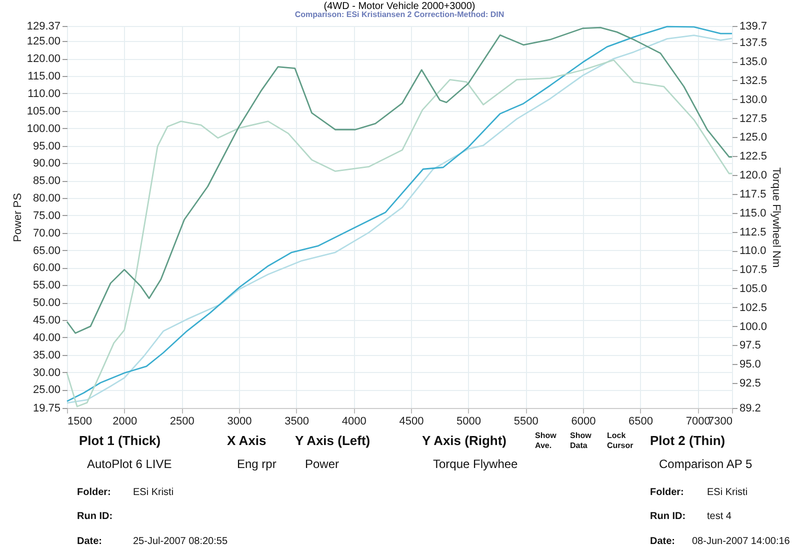  What do you see at coordinates (400, 6) in the screenshot?
I see `chart-title: (4WD - Motor Vehicle 2000+3000)` at bounding box center [400, 6].